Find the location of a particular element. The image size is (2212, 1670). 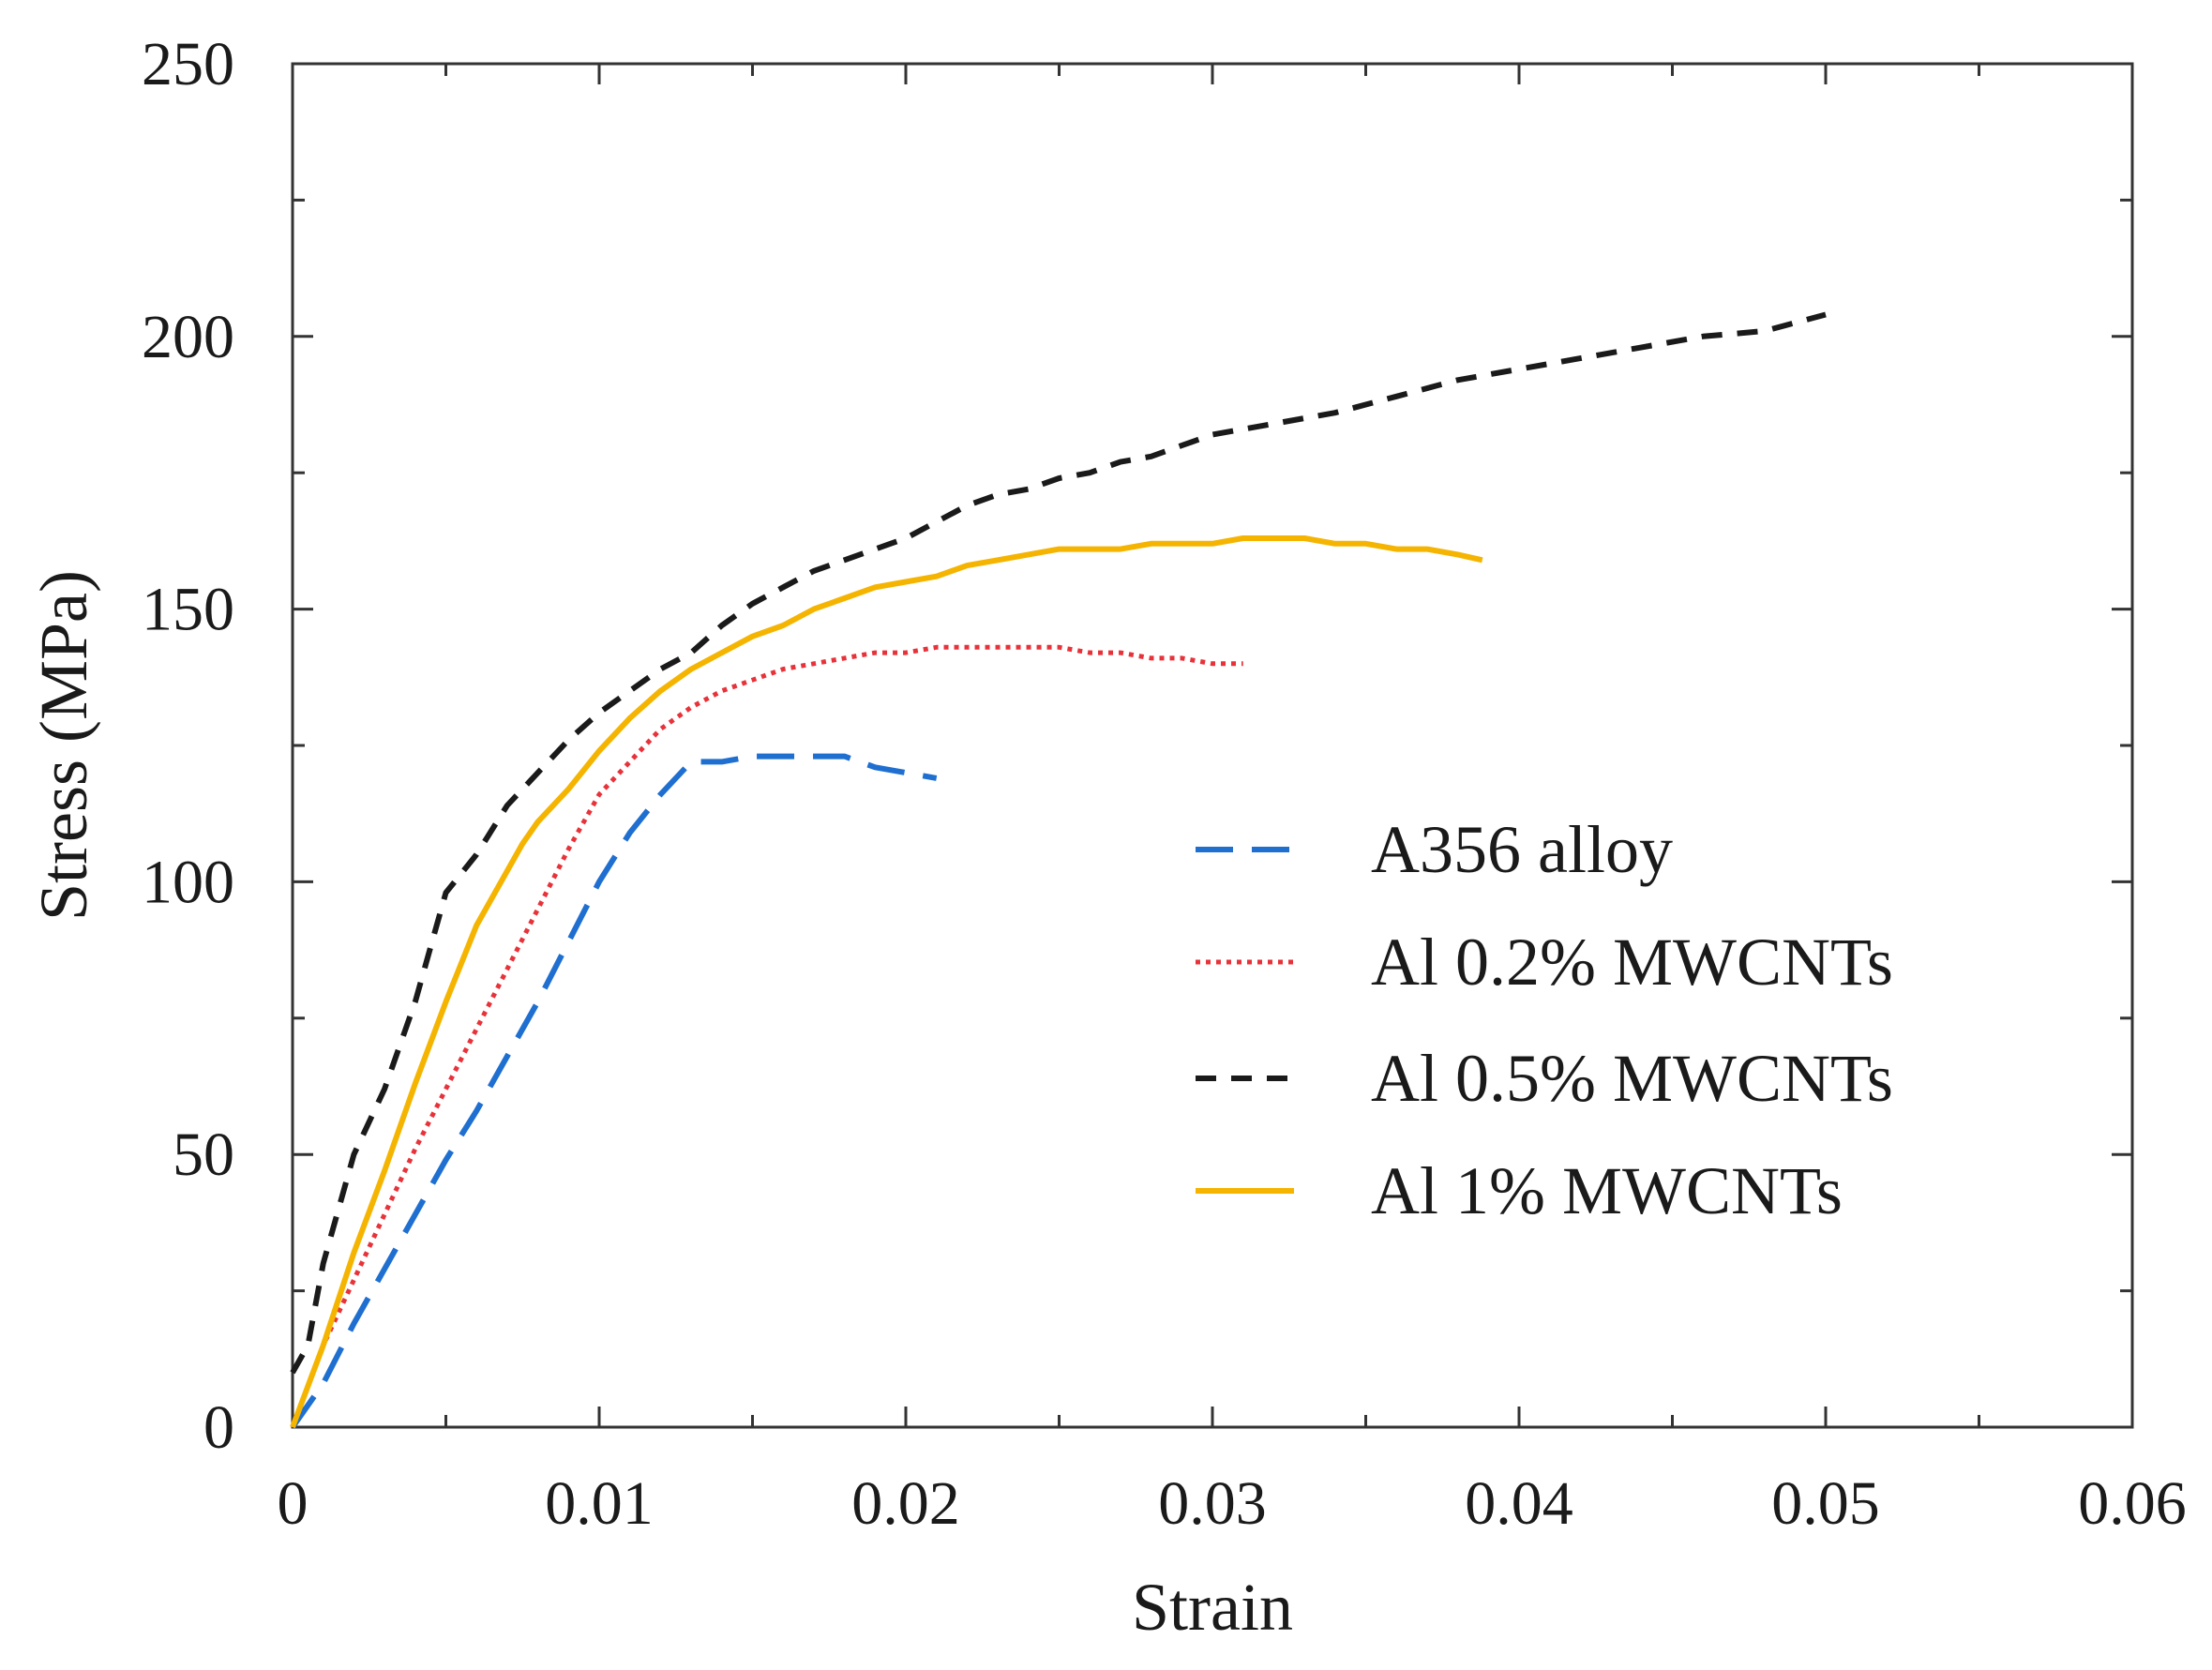

x-tick-label: 0.06 is located at coordinates (2132, 1504).